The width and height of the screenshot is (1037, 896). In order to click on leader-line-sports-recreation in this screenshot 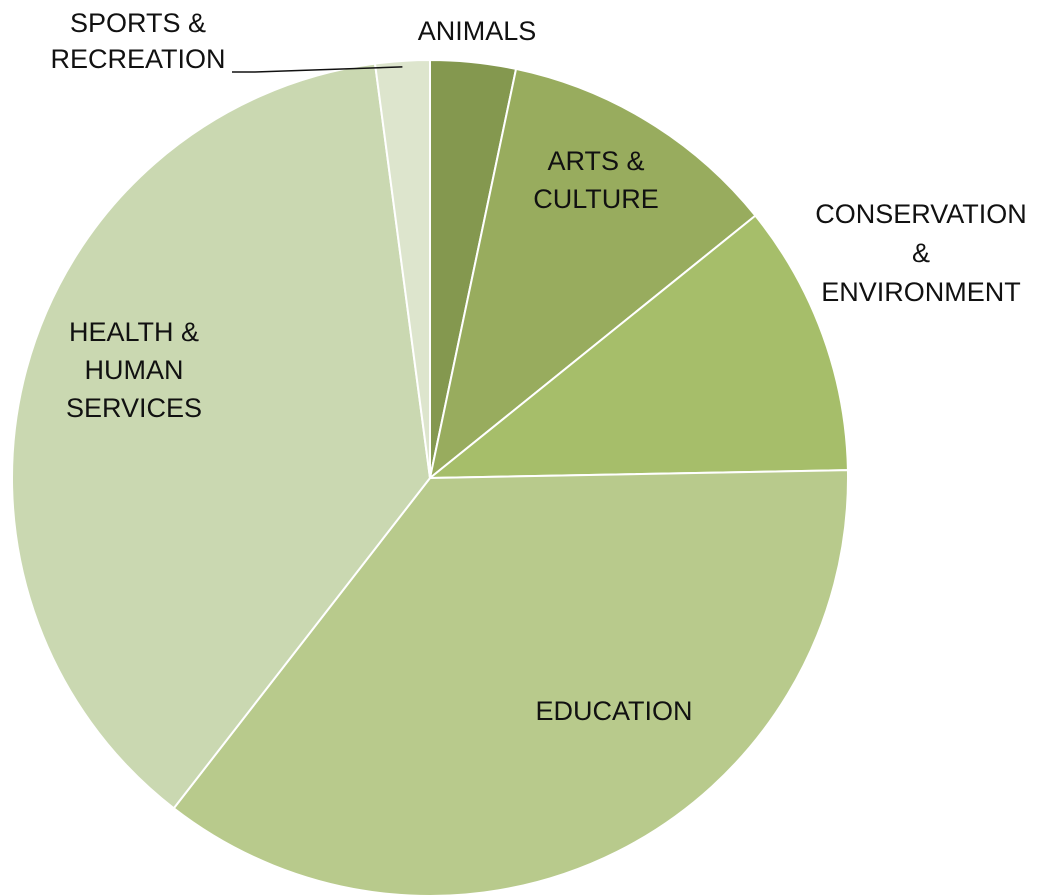, I will do `click(317, 69)`.